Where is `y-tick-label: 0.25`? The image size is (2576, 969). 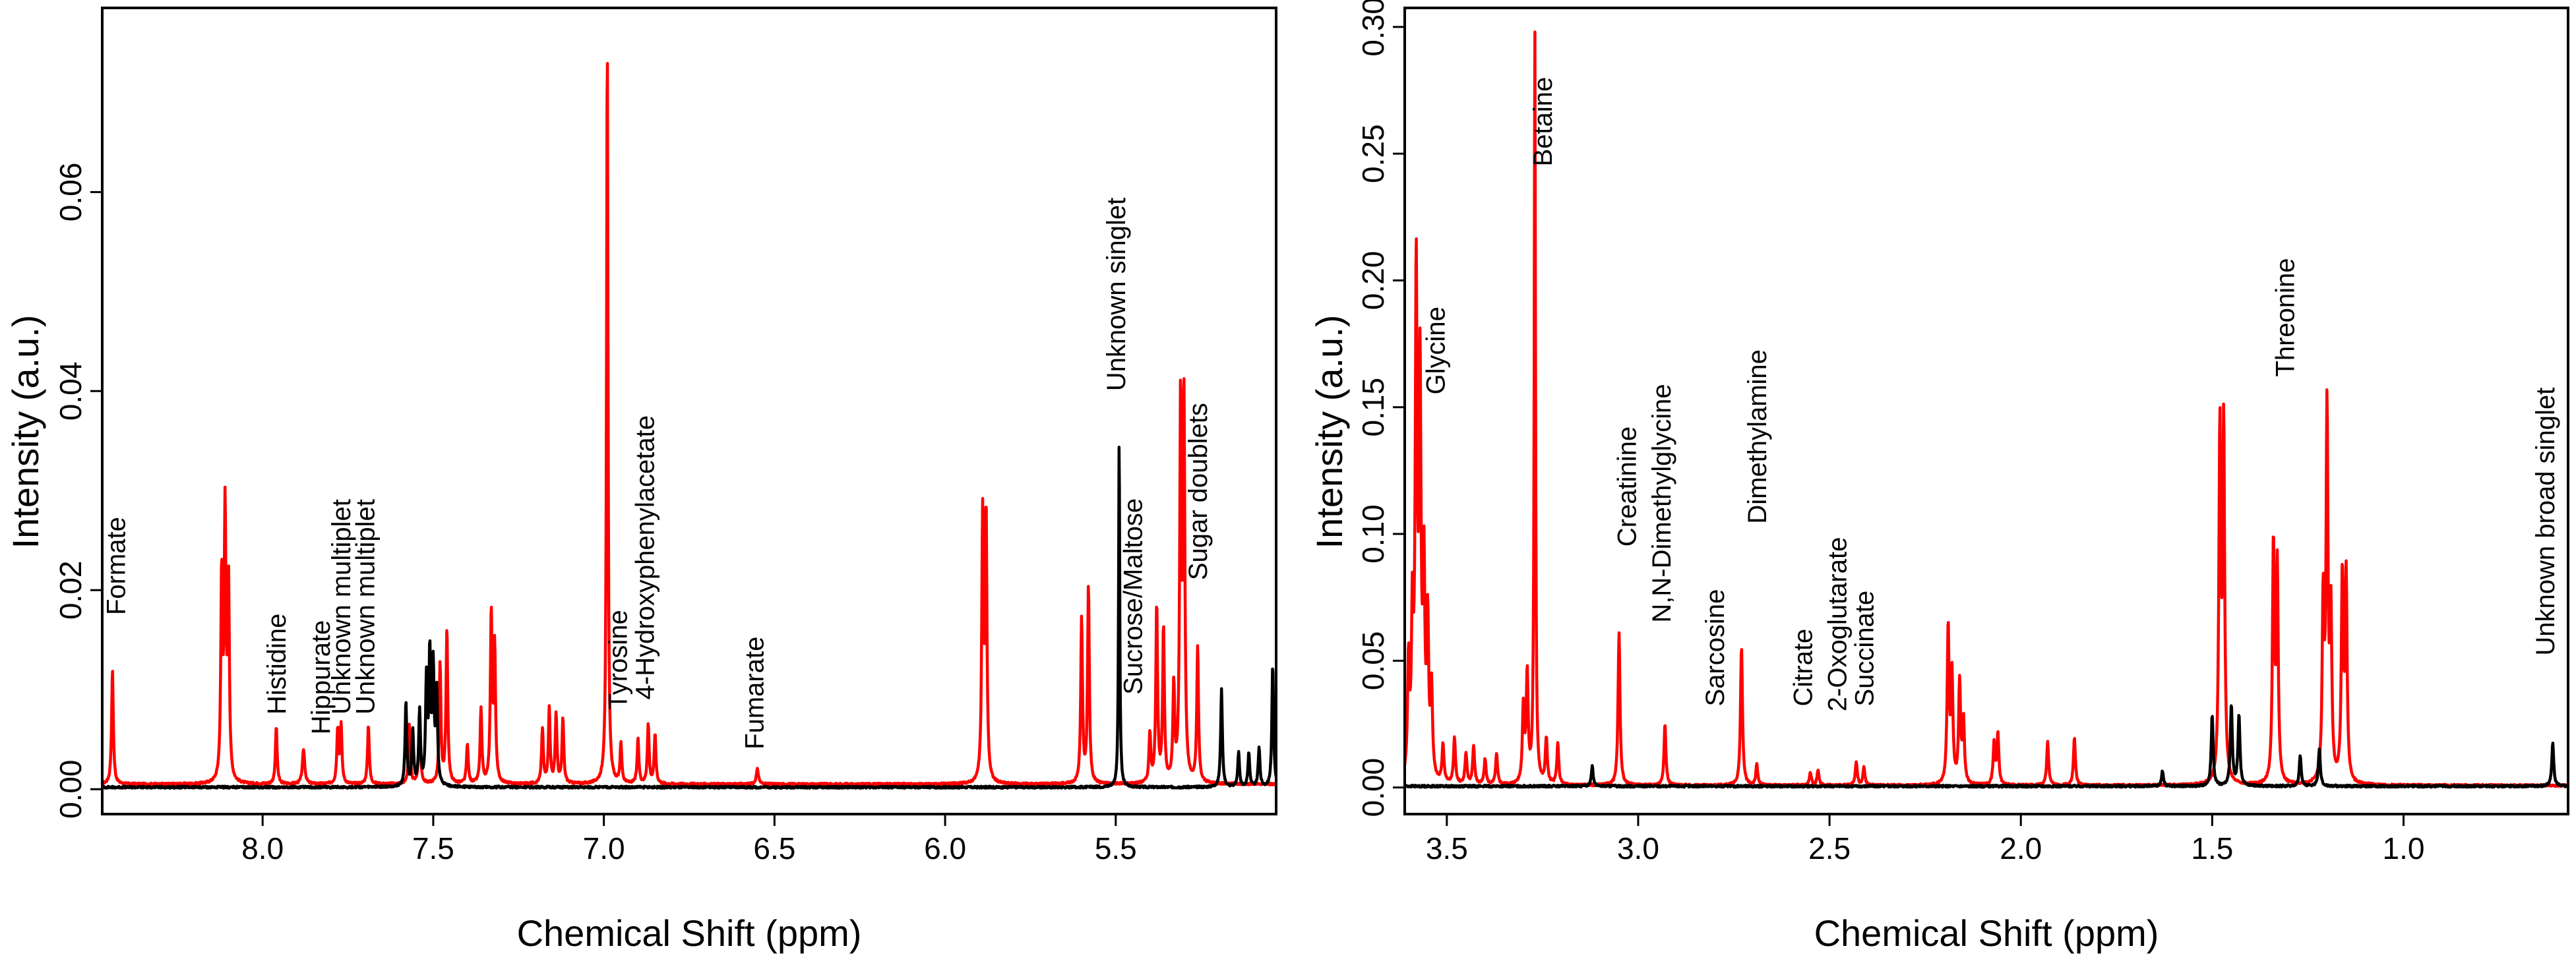
y-tick-label: 0.25 is located at coordinates (1373, 153).